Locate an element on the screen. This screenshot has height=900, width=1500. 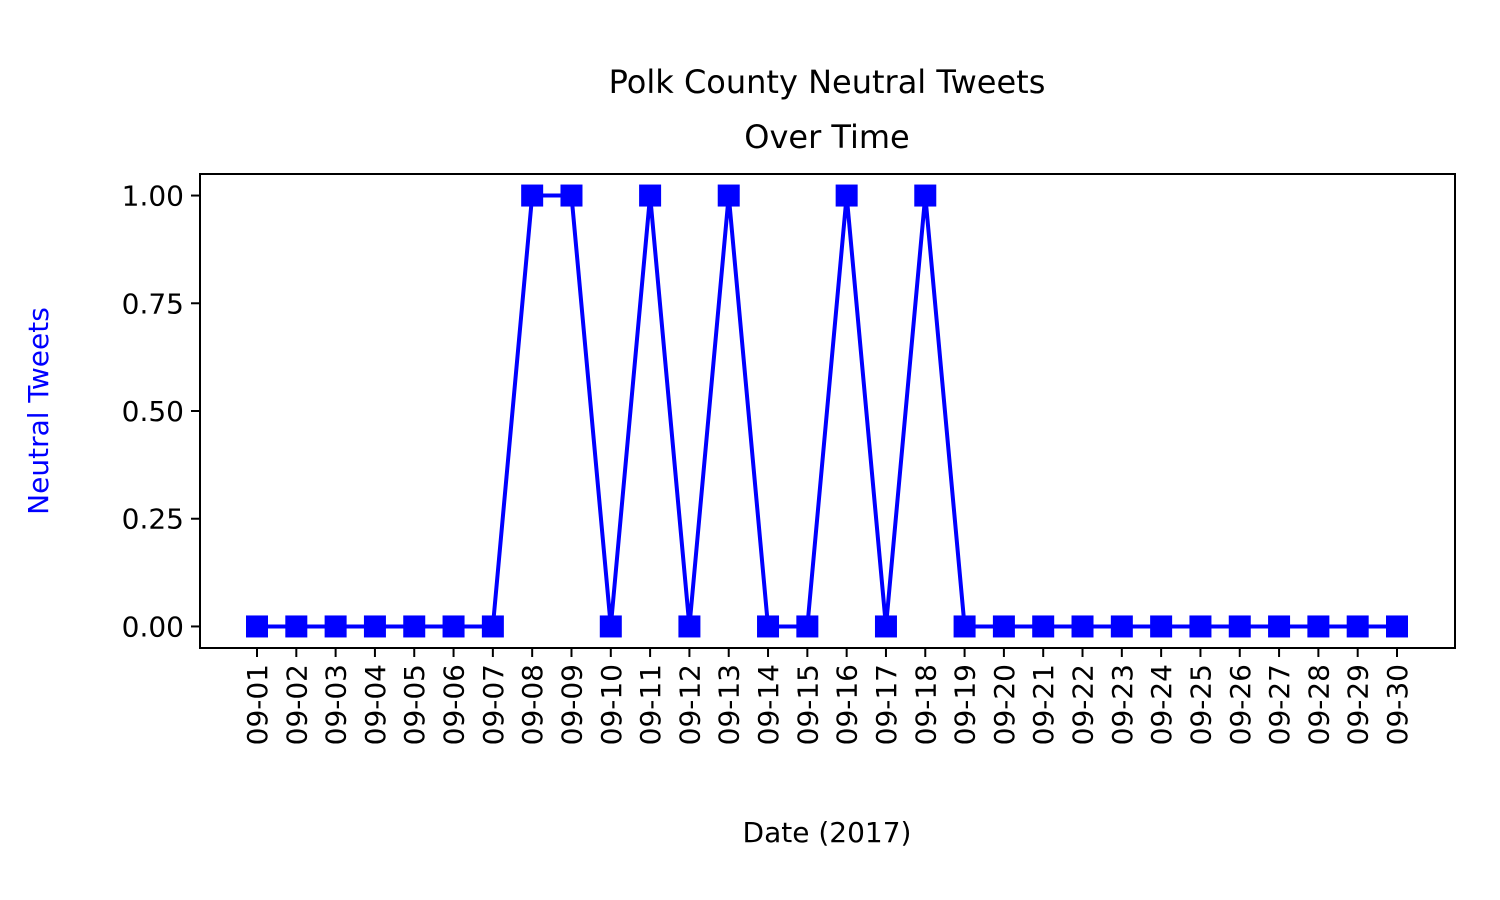
x-tick-label: 09-08 is located at coordinates (532, 704).